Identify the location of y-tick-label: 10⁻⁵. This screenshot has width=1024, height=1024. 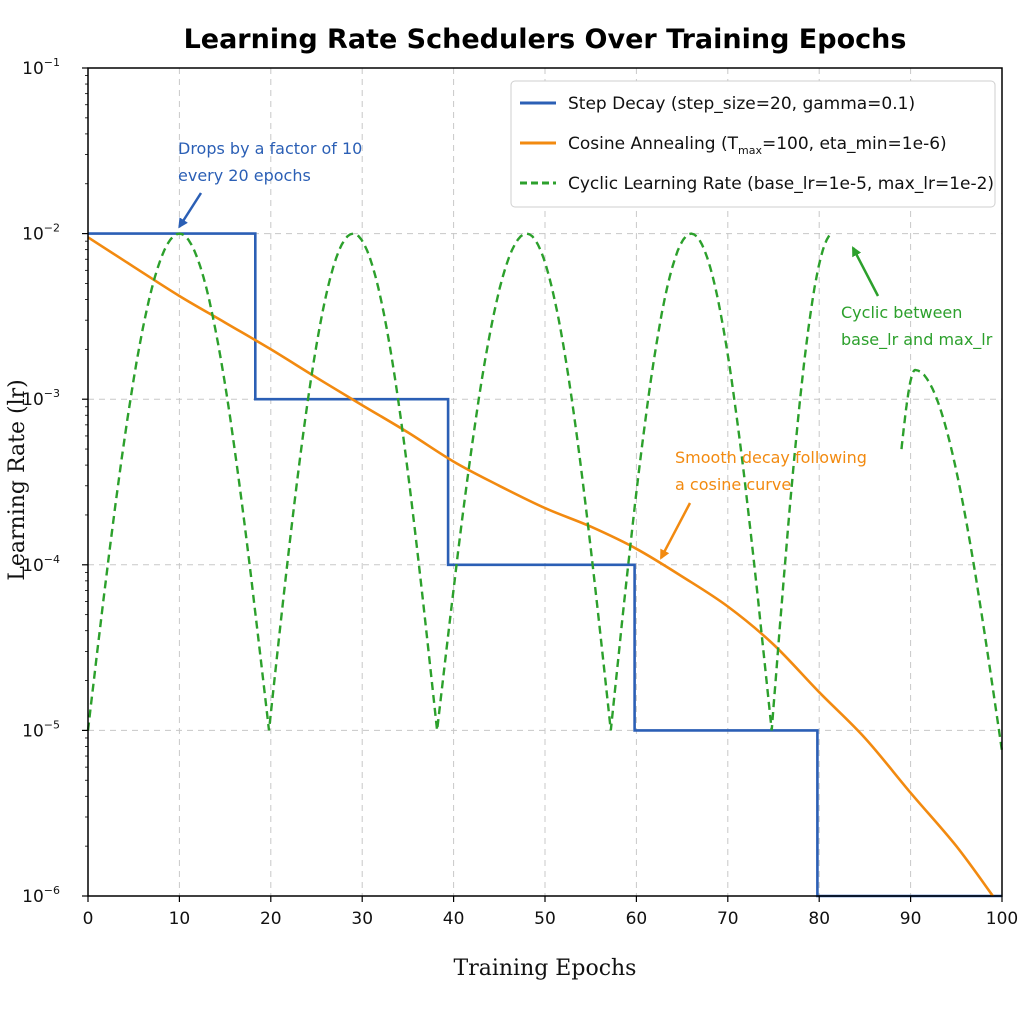
(41, 729).